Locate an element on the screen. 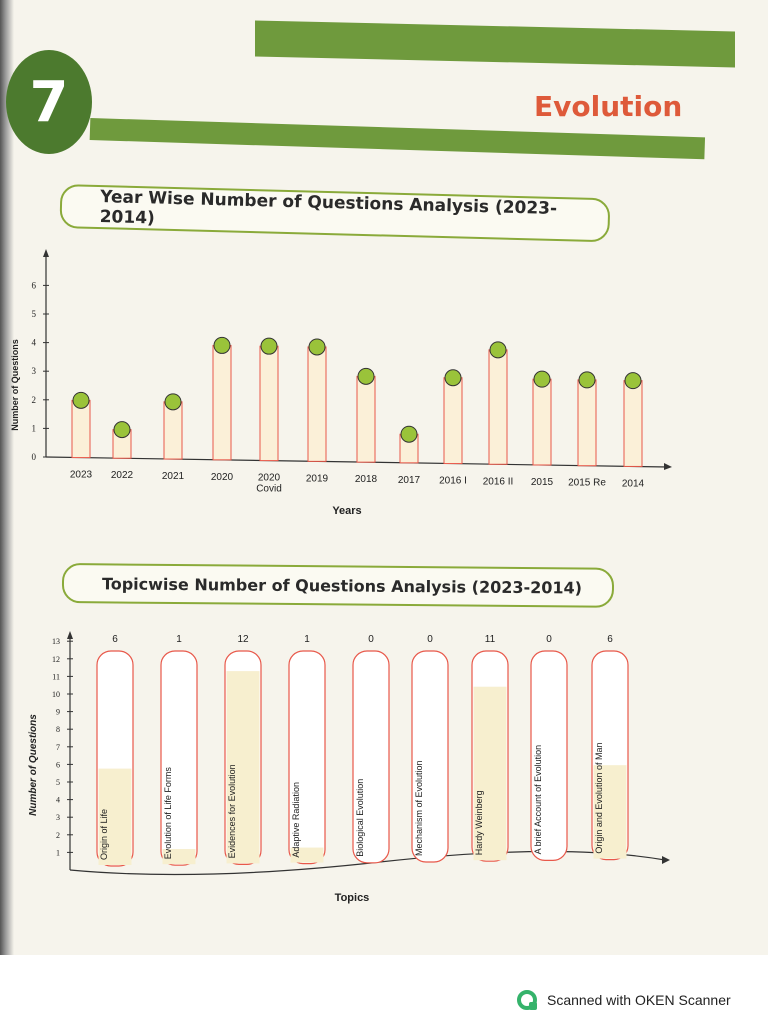 The height and width of the screenshot is (1024, 768). x-tick-label: 2020 is located at coordinates (222, 477).